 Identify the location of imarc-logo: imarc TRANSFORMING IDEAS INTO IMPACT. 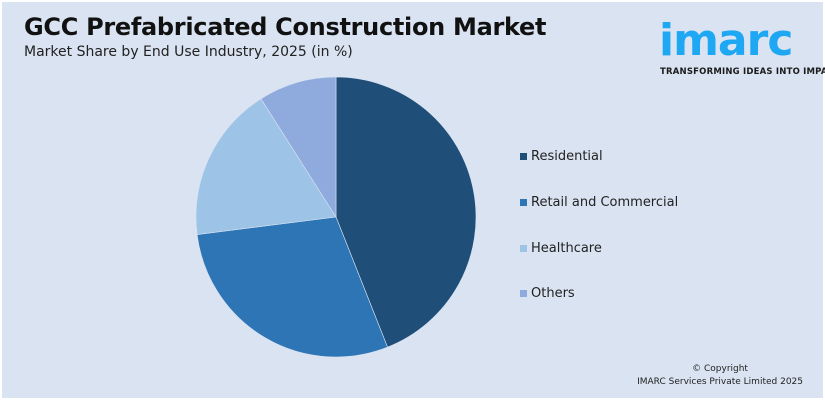
(741, 46).